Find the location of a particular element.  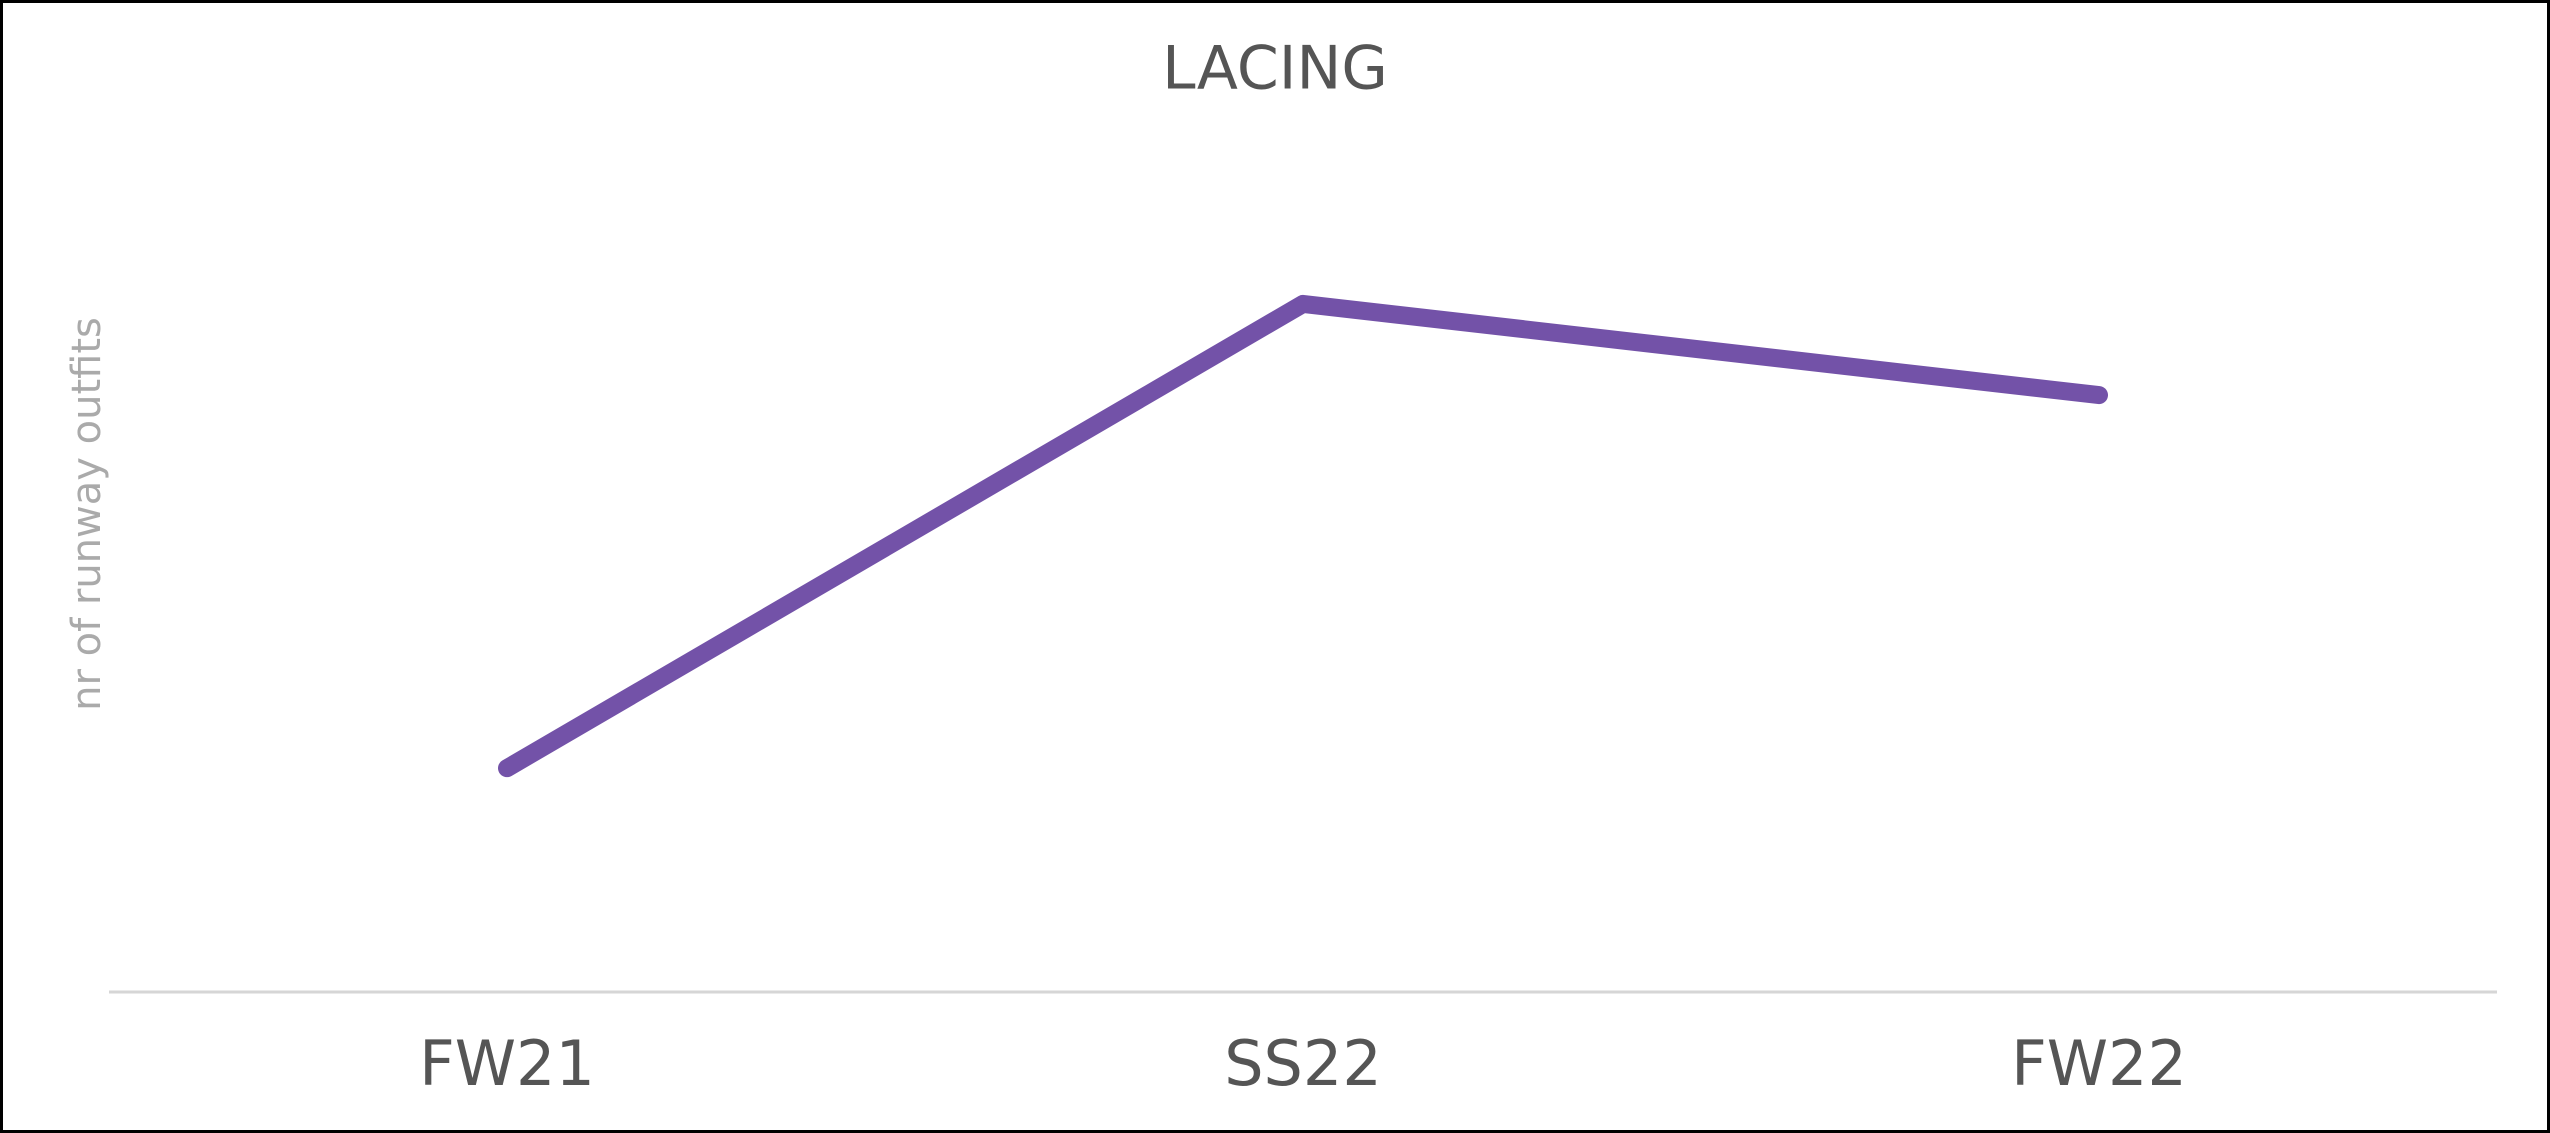

x-tick-label: SS22 is located at coordinates (1303, 1063).